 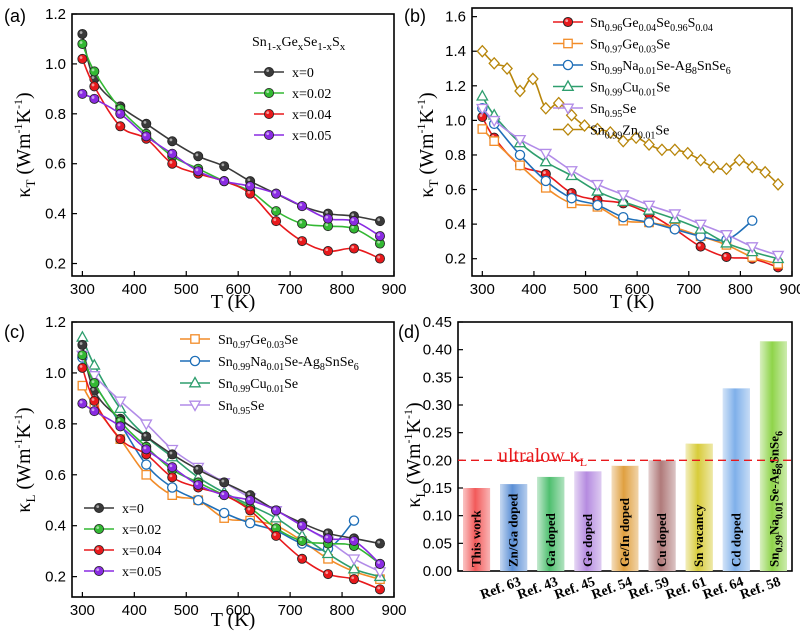 I want to click on panel-c-legend-item-sn0-99cu0-01se: Sn0.99Cu0.01Se, so click(x=239, y=385).